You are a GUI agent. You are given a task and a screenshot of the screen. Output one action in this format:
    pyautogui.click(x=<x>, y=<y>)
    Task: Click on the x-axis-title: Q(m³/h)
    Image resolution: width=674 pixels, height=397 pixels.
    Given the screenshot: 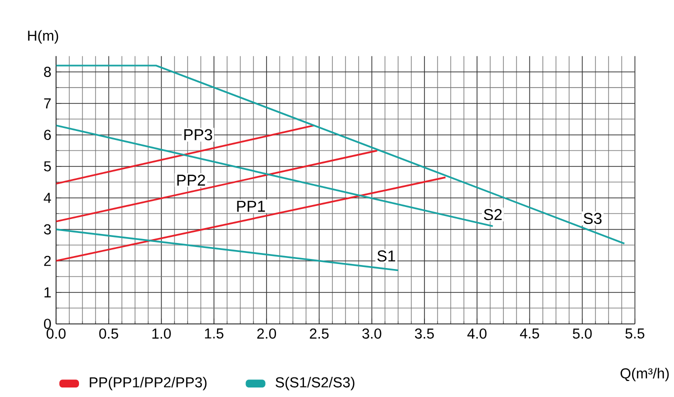 What is the action you would take?
    pyautogui.click(x=644, y=375)
    